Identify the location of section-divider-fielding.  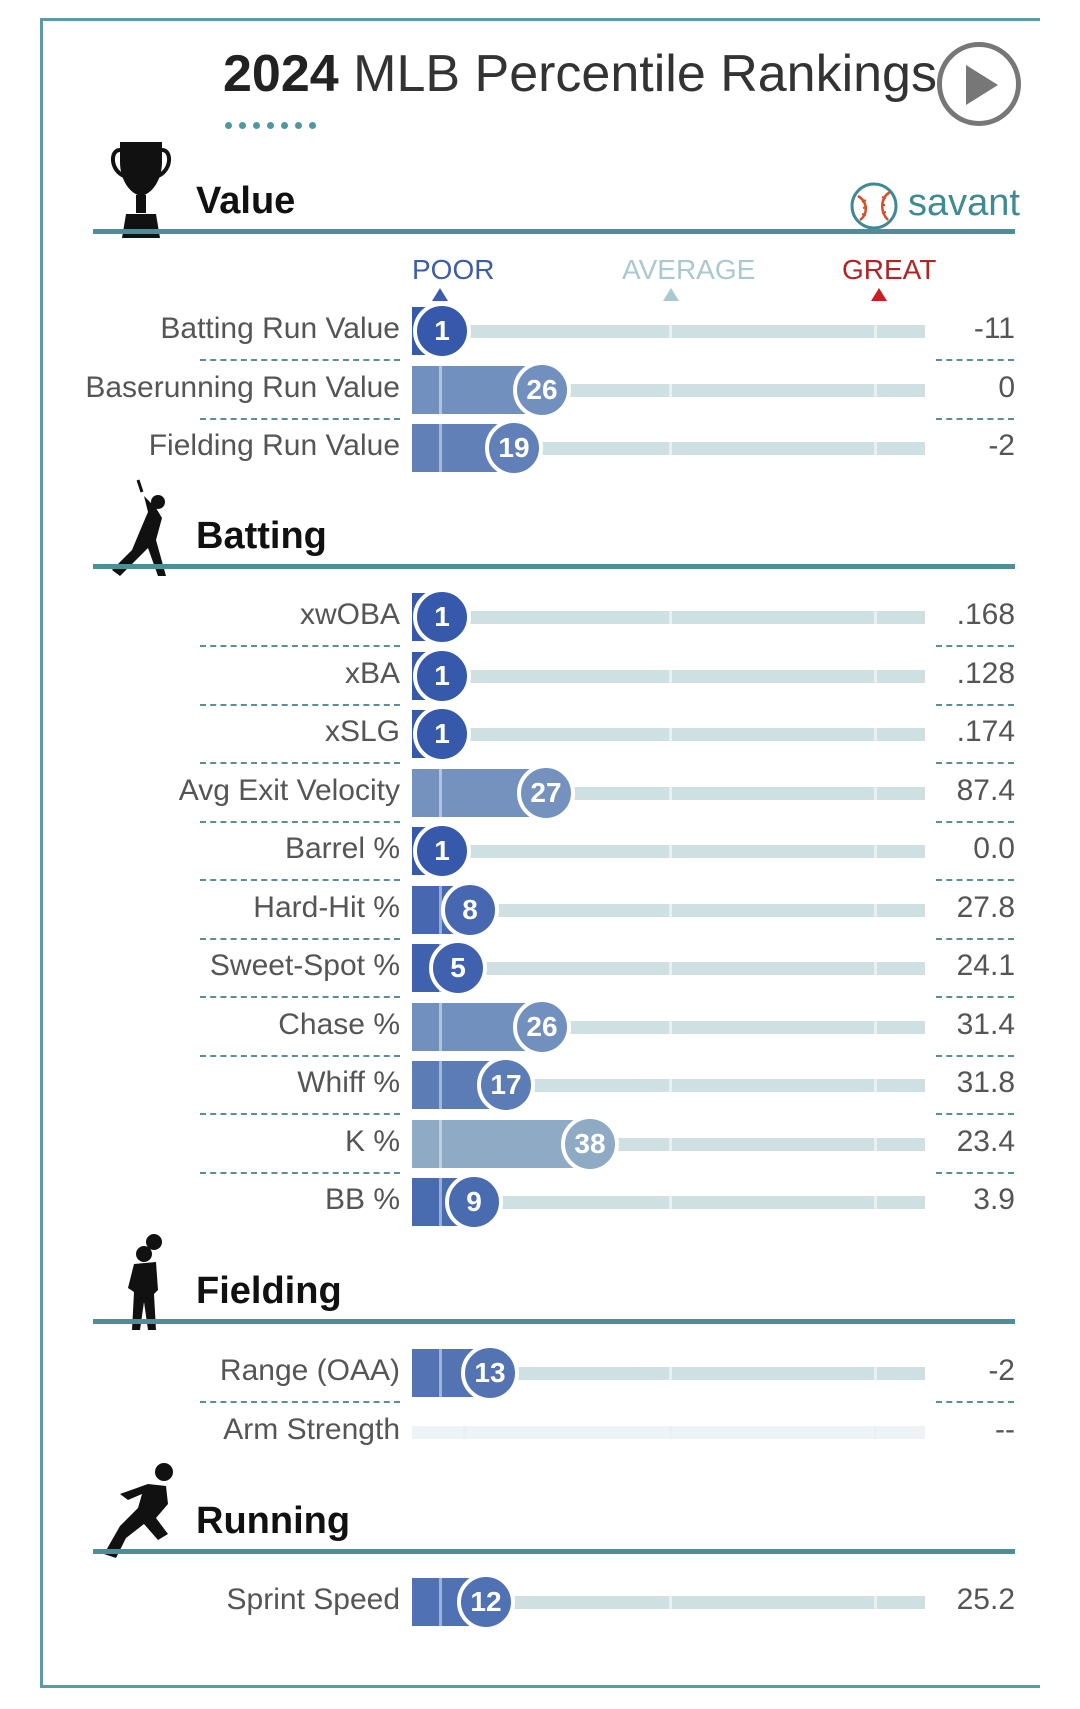
(554, 1321).